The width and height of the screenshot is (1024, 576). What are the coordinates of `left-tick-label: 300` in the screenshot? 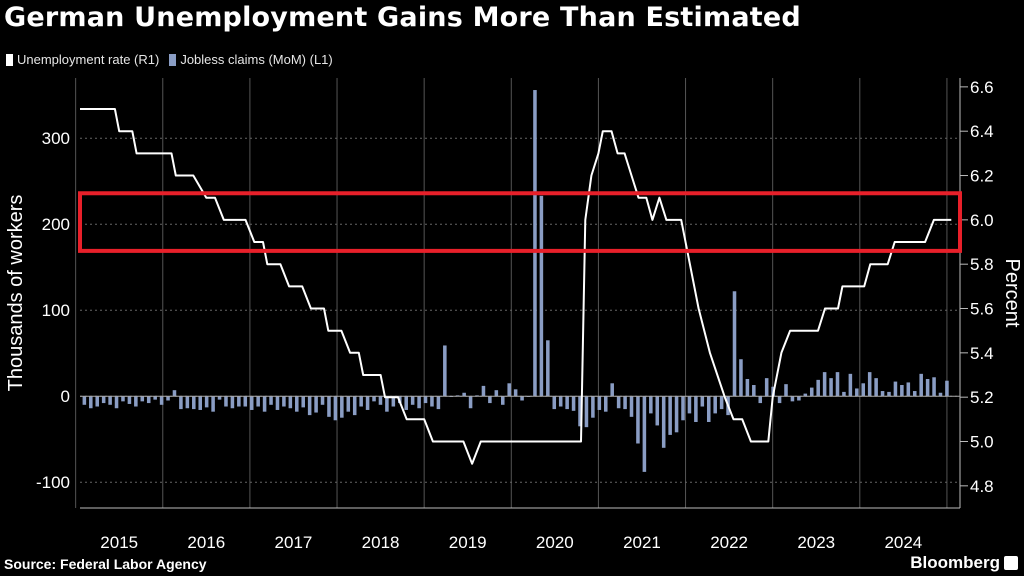 It's located at (56, 138).